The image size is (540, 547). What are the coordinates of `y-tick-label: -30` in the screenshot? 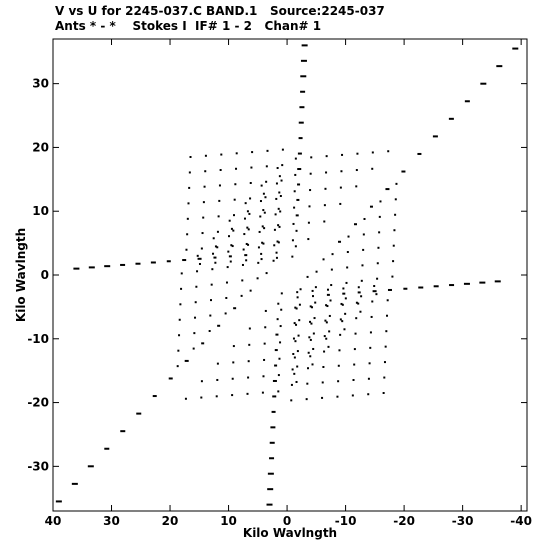 It's located at (38, 466).